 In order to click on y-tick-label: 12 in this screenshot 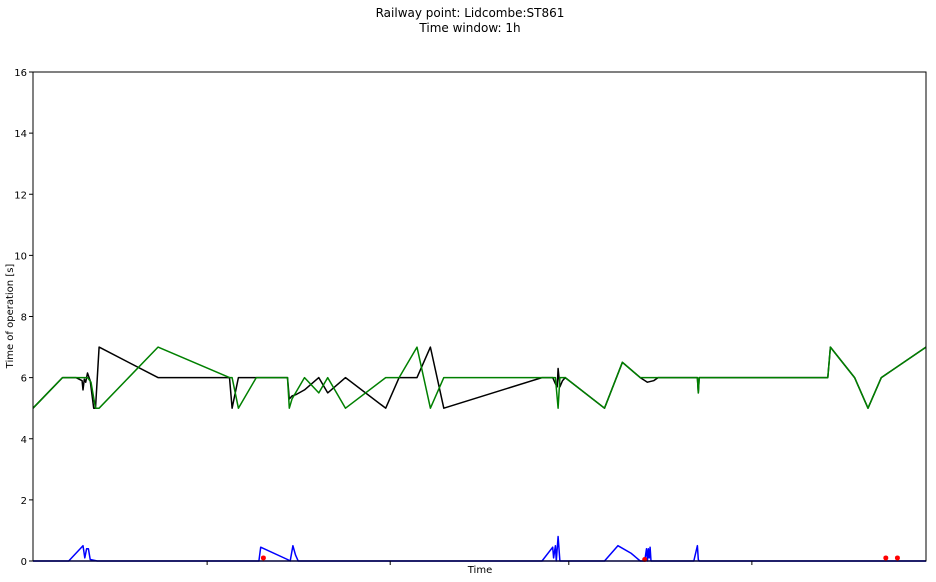, I will do `click(20, 195)`.